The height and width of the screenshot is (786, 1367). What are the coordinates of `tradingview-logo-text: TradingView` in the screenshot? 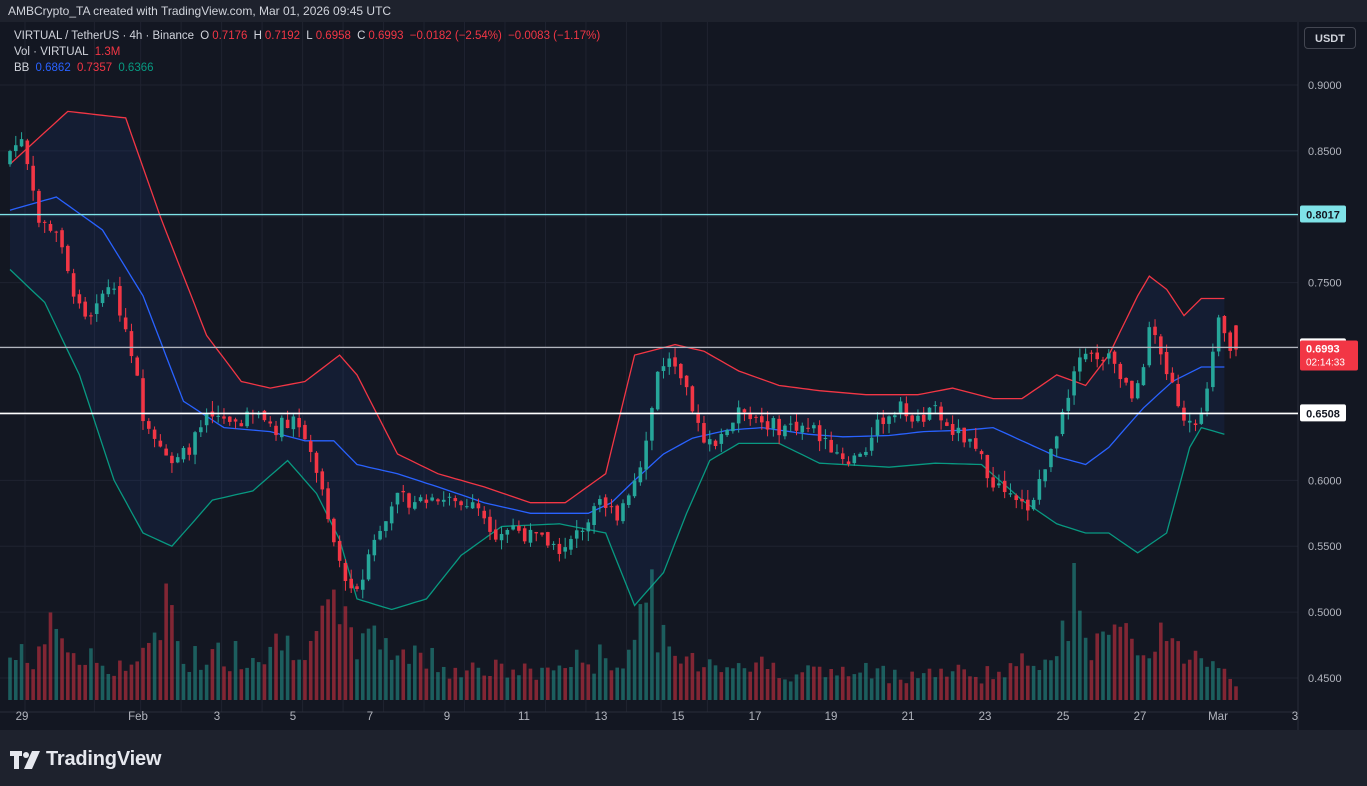 It's located at (104, 759).